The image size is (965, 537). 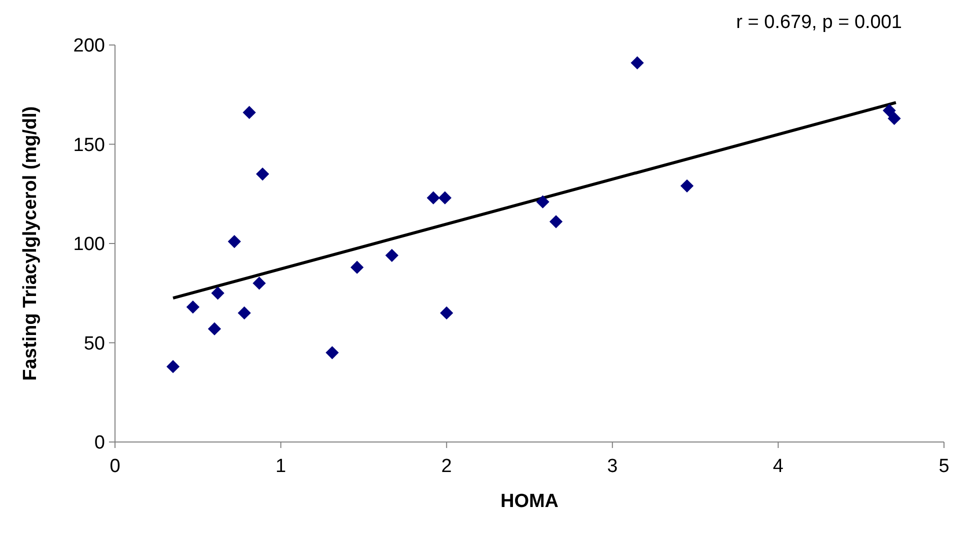 What do you see at coordinates (778, 466) in the screenshot?
I see `x-tick-label: 4` at bounding box center [778, 466].